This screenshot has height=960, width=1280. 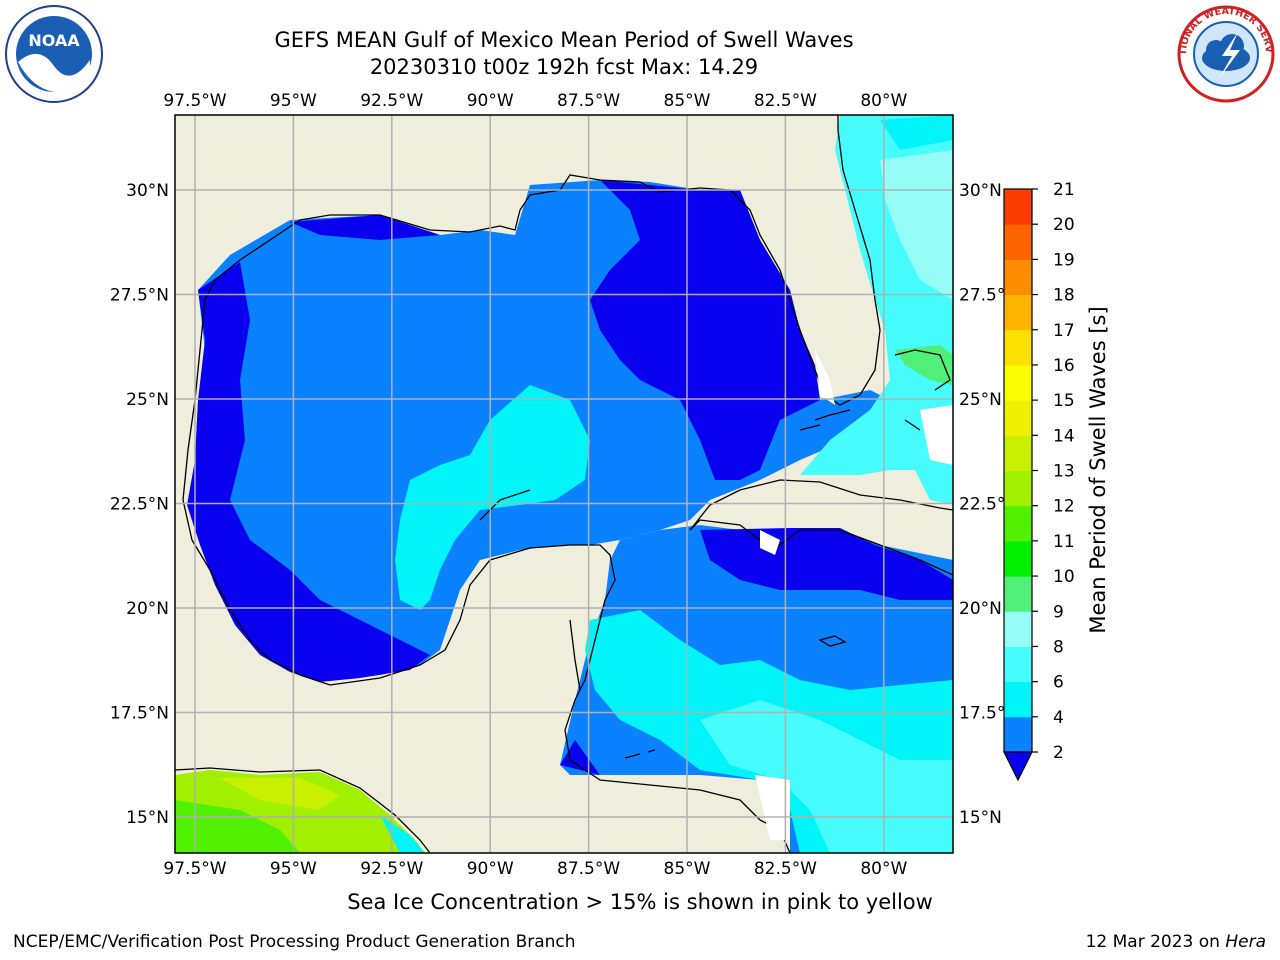 I want to click on lat-label-left: 22.5°N, so click(x=139, y=505).